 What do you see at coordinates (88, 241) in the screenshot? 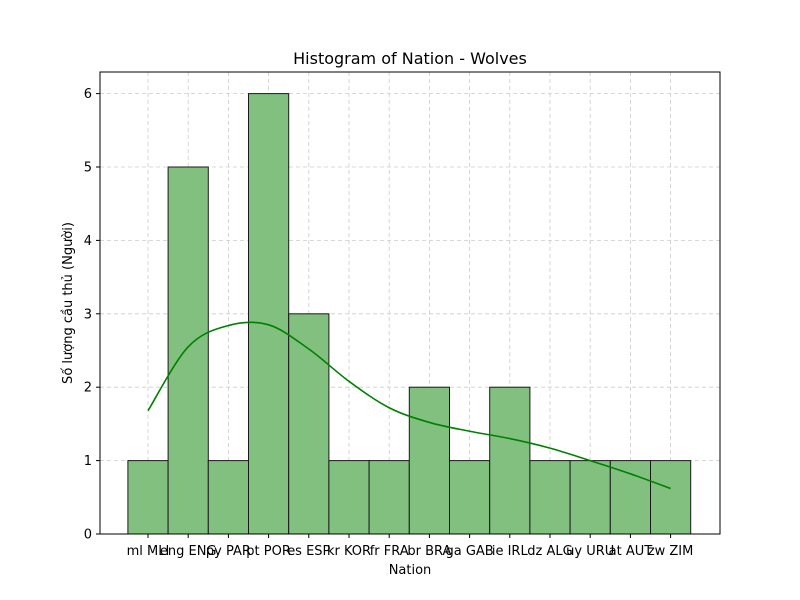
I see `y-tick-label: 4` at bounding box center [88, 241].